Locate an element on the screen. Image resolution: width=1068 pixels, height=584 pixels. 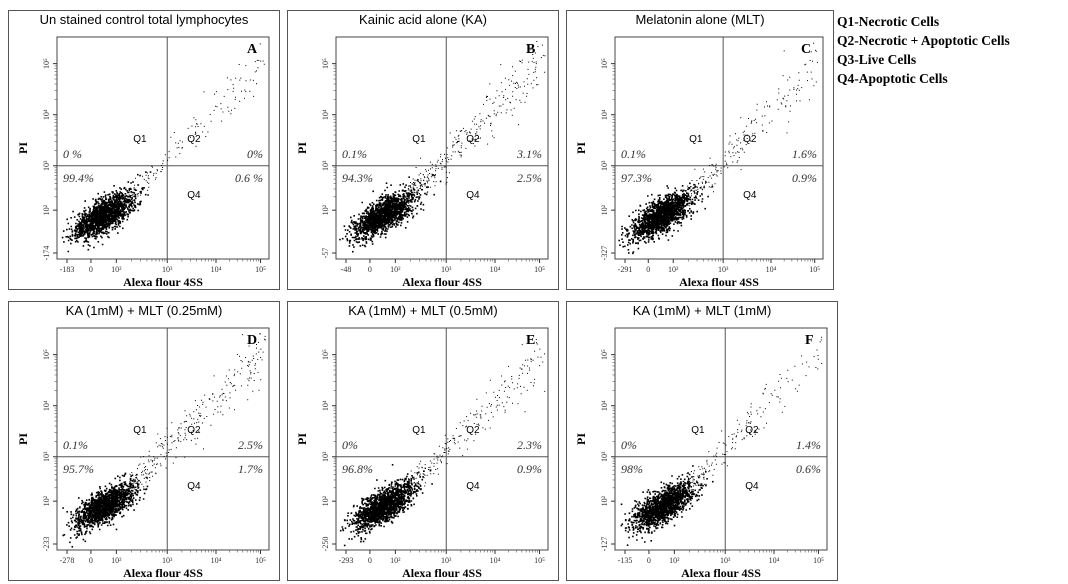
y-tick-label: -233 is located at coordinates (46, 544).